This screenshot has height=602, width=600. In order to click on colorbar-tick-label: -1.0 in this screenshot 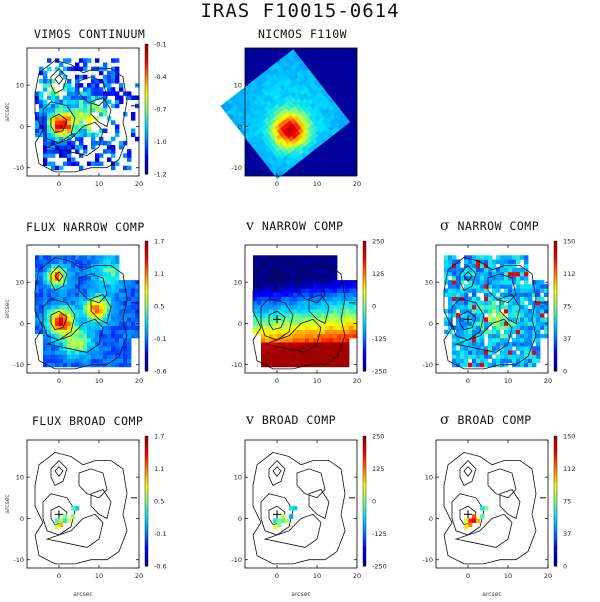, I will do `click(160, 142)`.